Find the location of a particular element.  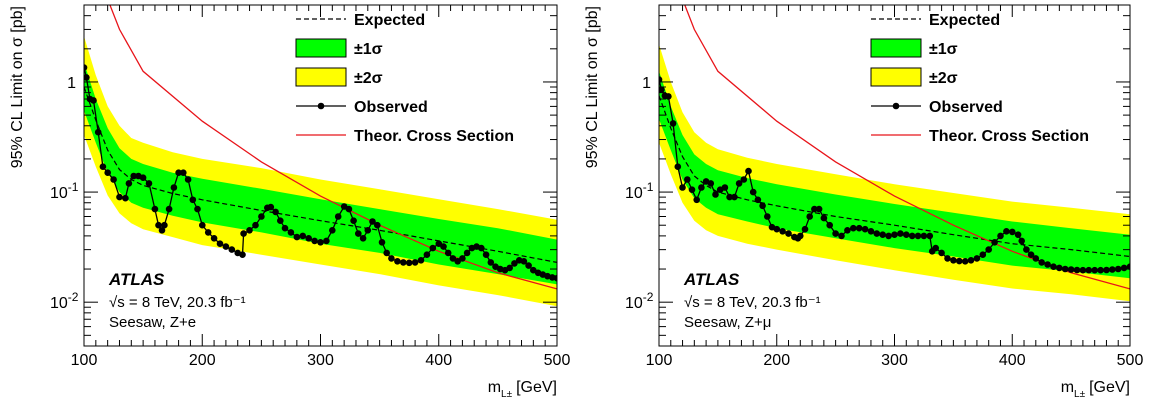

x-tick-label: 200 is located at coordinates (202, 360).